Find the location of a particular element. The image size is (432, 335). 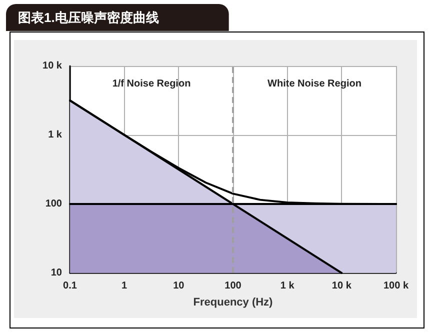

x-tick-label: 1 is located at coordinates (125, 286).